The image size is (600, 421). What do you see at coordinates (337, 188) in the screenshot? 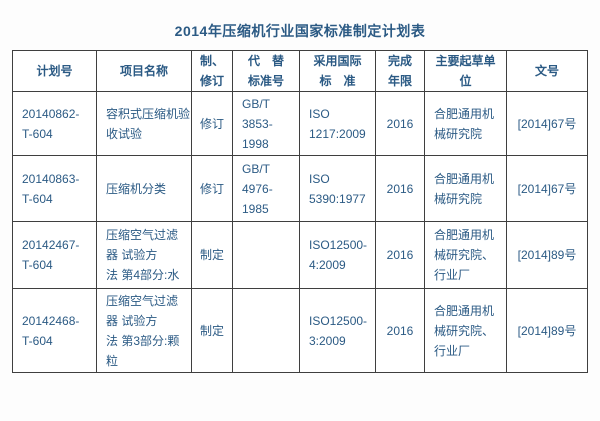
I see `cell-intl-standard: ISO 5390:1977` at bounding box center [337, 188].